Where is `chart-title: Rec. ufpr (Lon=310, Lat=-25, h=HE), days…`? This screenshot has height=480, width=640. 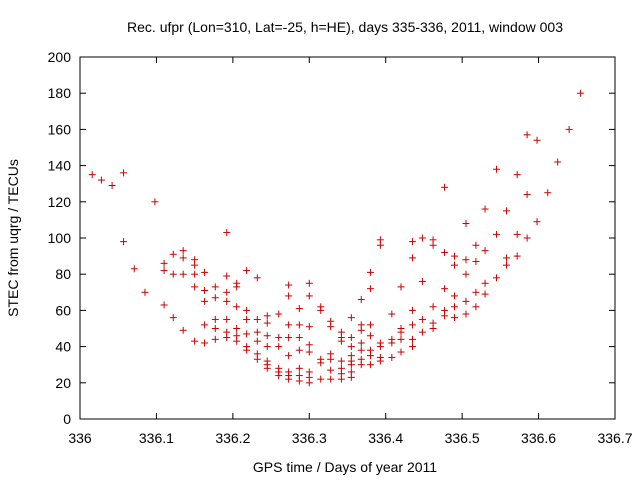
chart-title: Rec. ufpr (Lon=310, Lat=-25, h=HE), days… is located at coordinates (345, 27).